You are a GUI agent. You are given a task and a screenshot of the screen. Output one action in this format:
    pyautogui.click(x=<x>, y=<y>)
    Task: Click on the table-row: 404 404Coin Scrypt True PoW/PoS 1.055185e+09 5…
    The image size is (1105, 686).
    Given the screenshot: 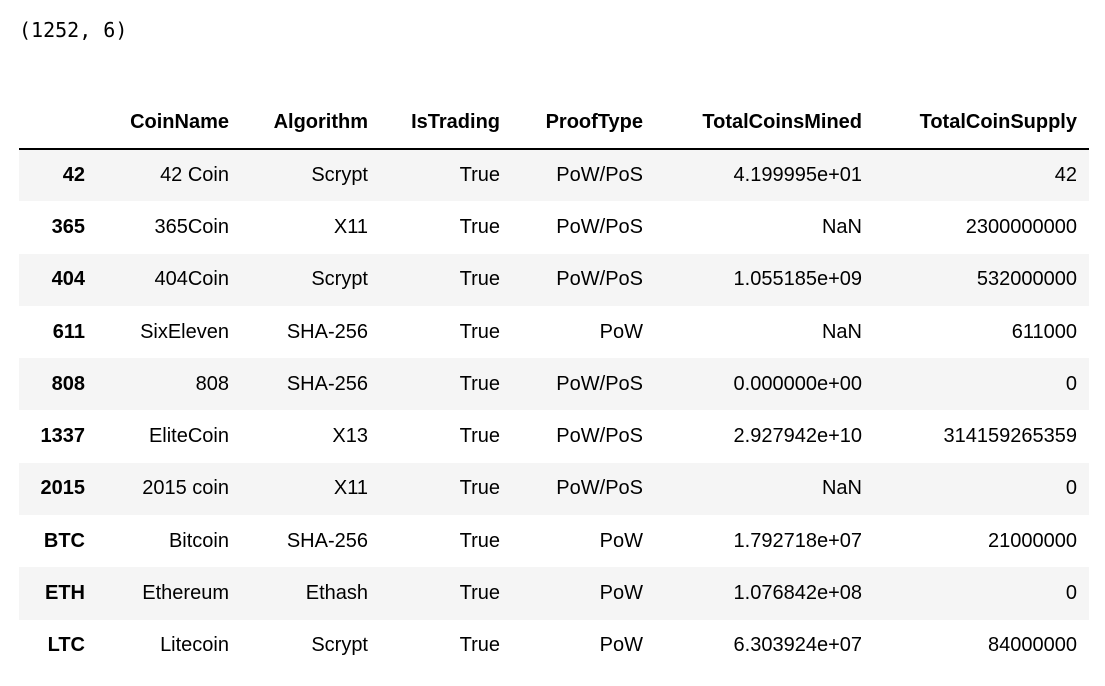 What is the action you would take?
    pyautogui.click(x=554, y=279)
    